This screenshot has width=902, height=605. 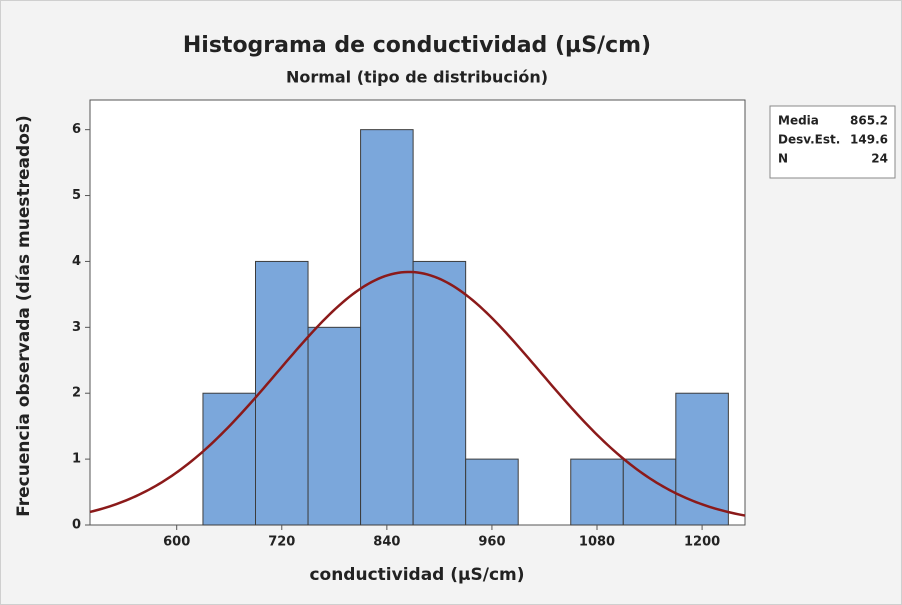 I want to click on stat-label: Desv.Est., so click(x=809, y=140).